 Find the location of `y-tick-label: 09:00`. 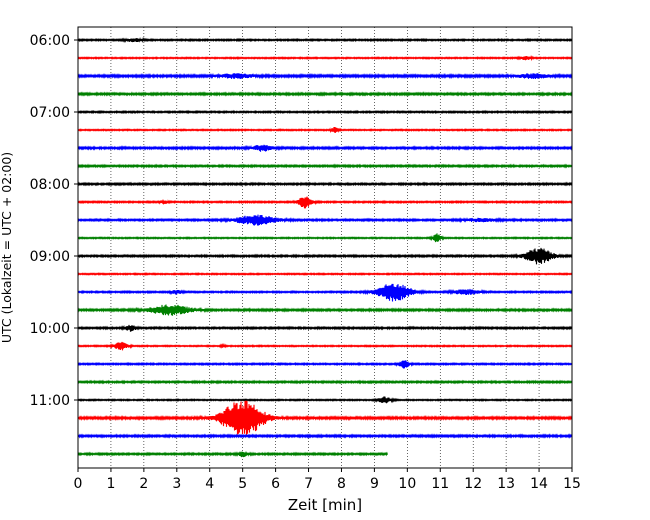

y-tick-label: 09:00 is located at coordinates (50, 257).